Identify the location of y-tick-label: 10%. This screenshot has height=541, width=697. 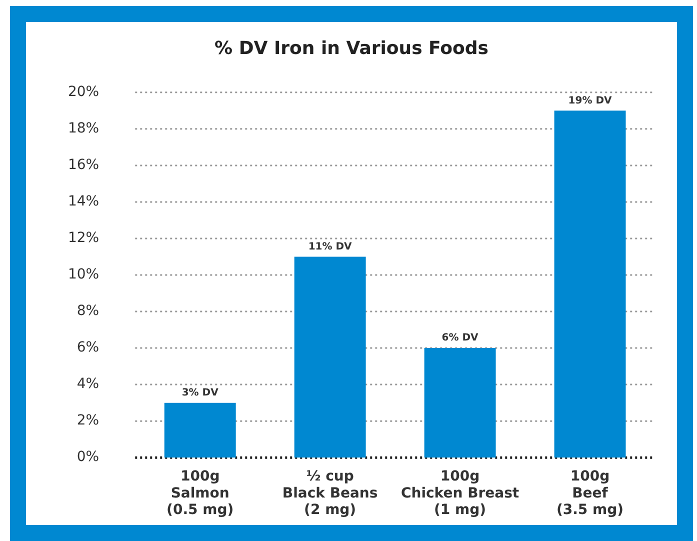
(84, 274).